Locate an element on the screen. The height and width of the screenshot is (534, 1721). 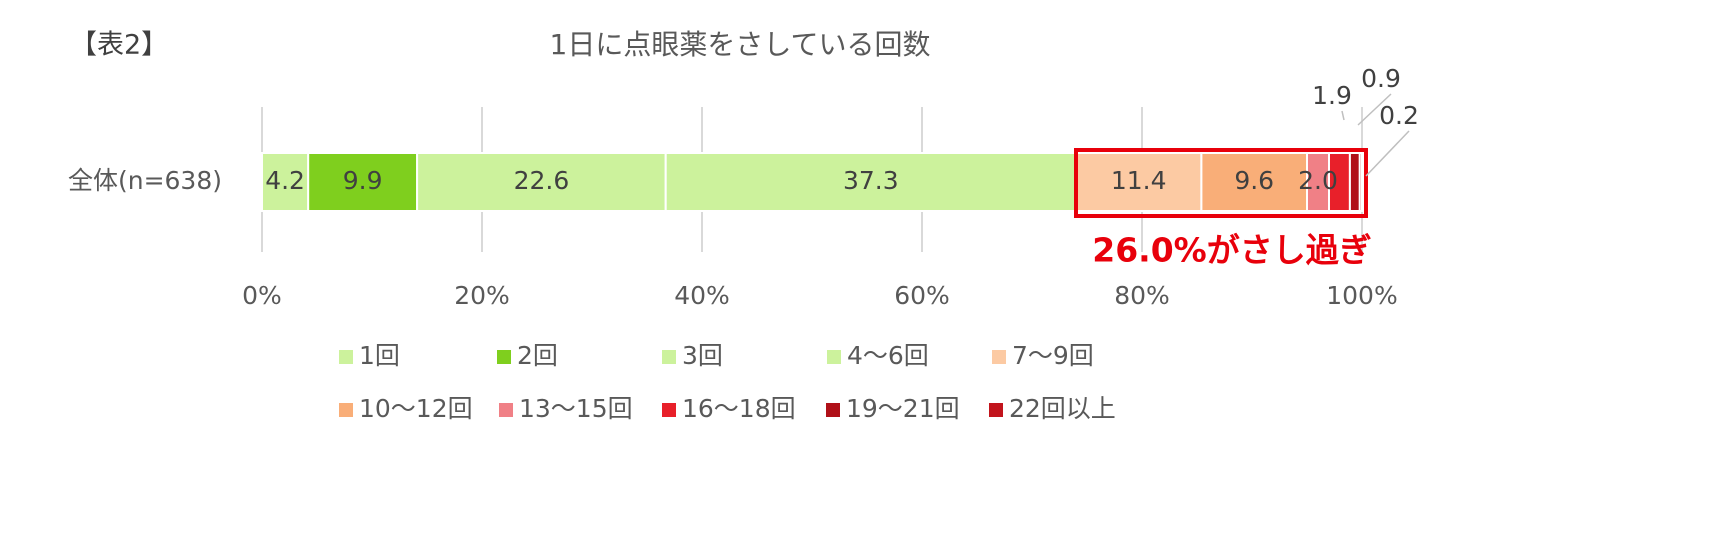
legend-label: 7～9回 is located at coordinates (1053, 355).